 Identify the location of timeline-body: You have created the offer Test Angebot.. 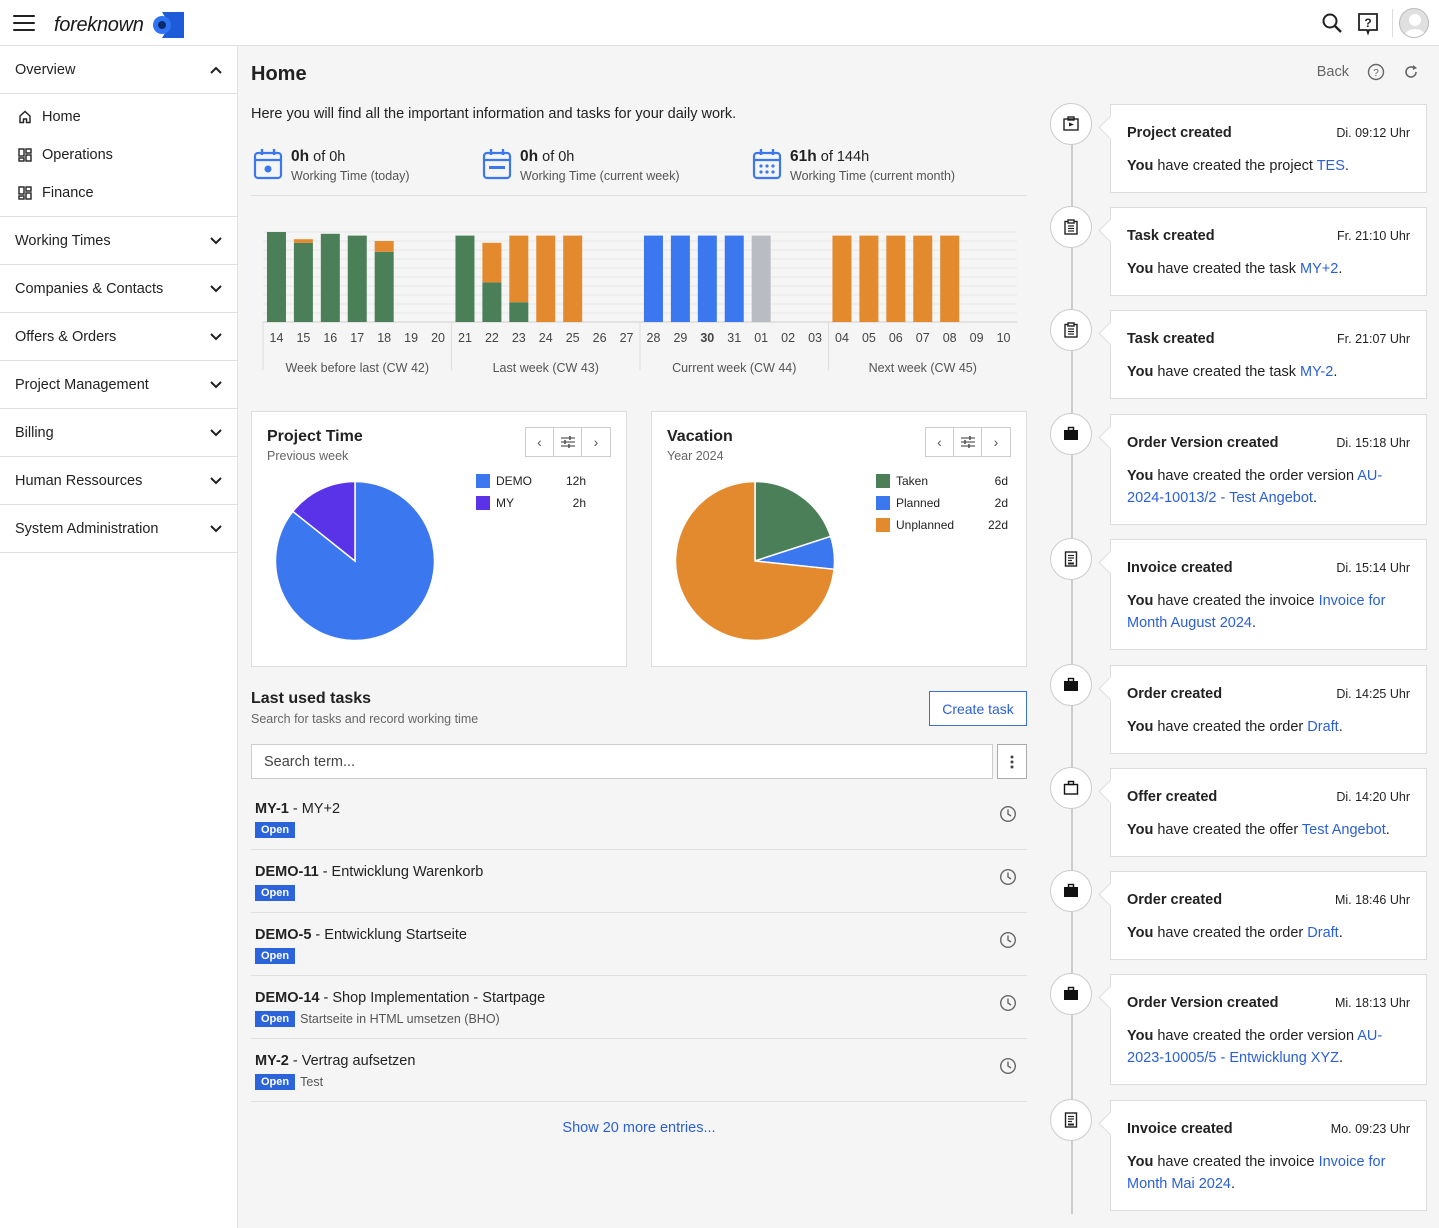
(1258, 830).